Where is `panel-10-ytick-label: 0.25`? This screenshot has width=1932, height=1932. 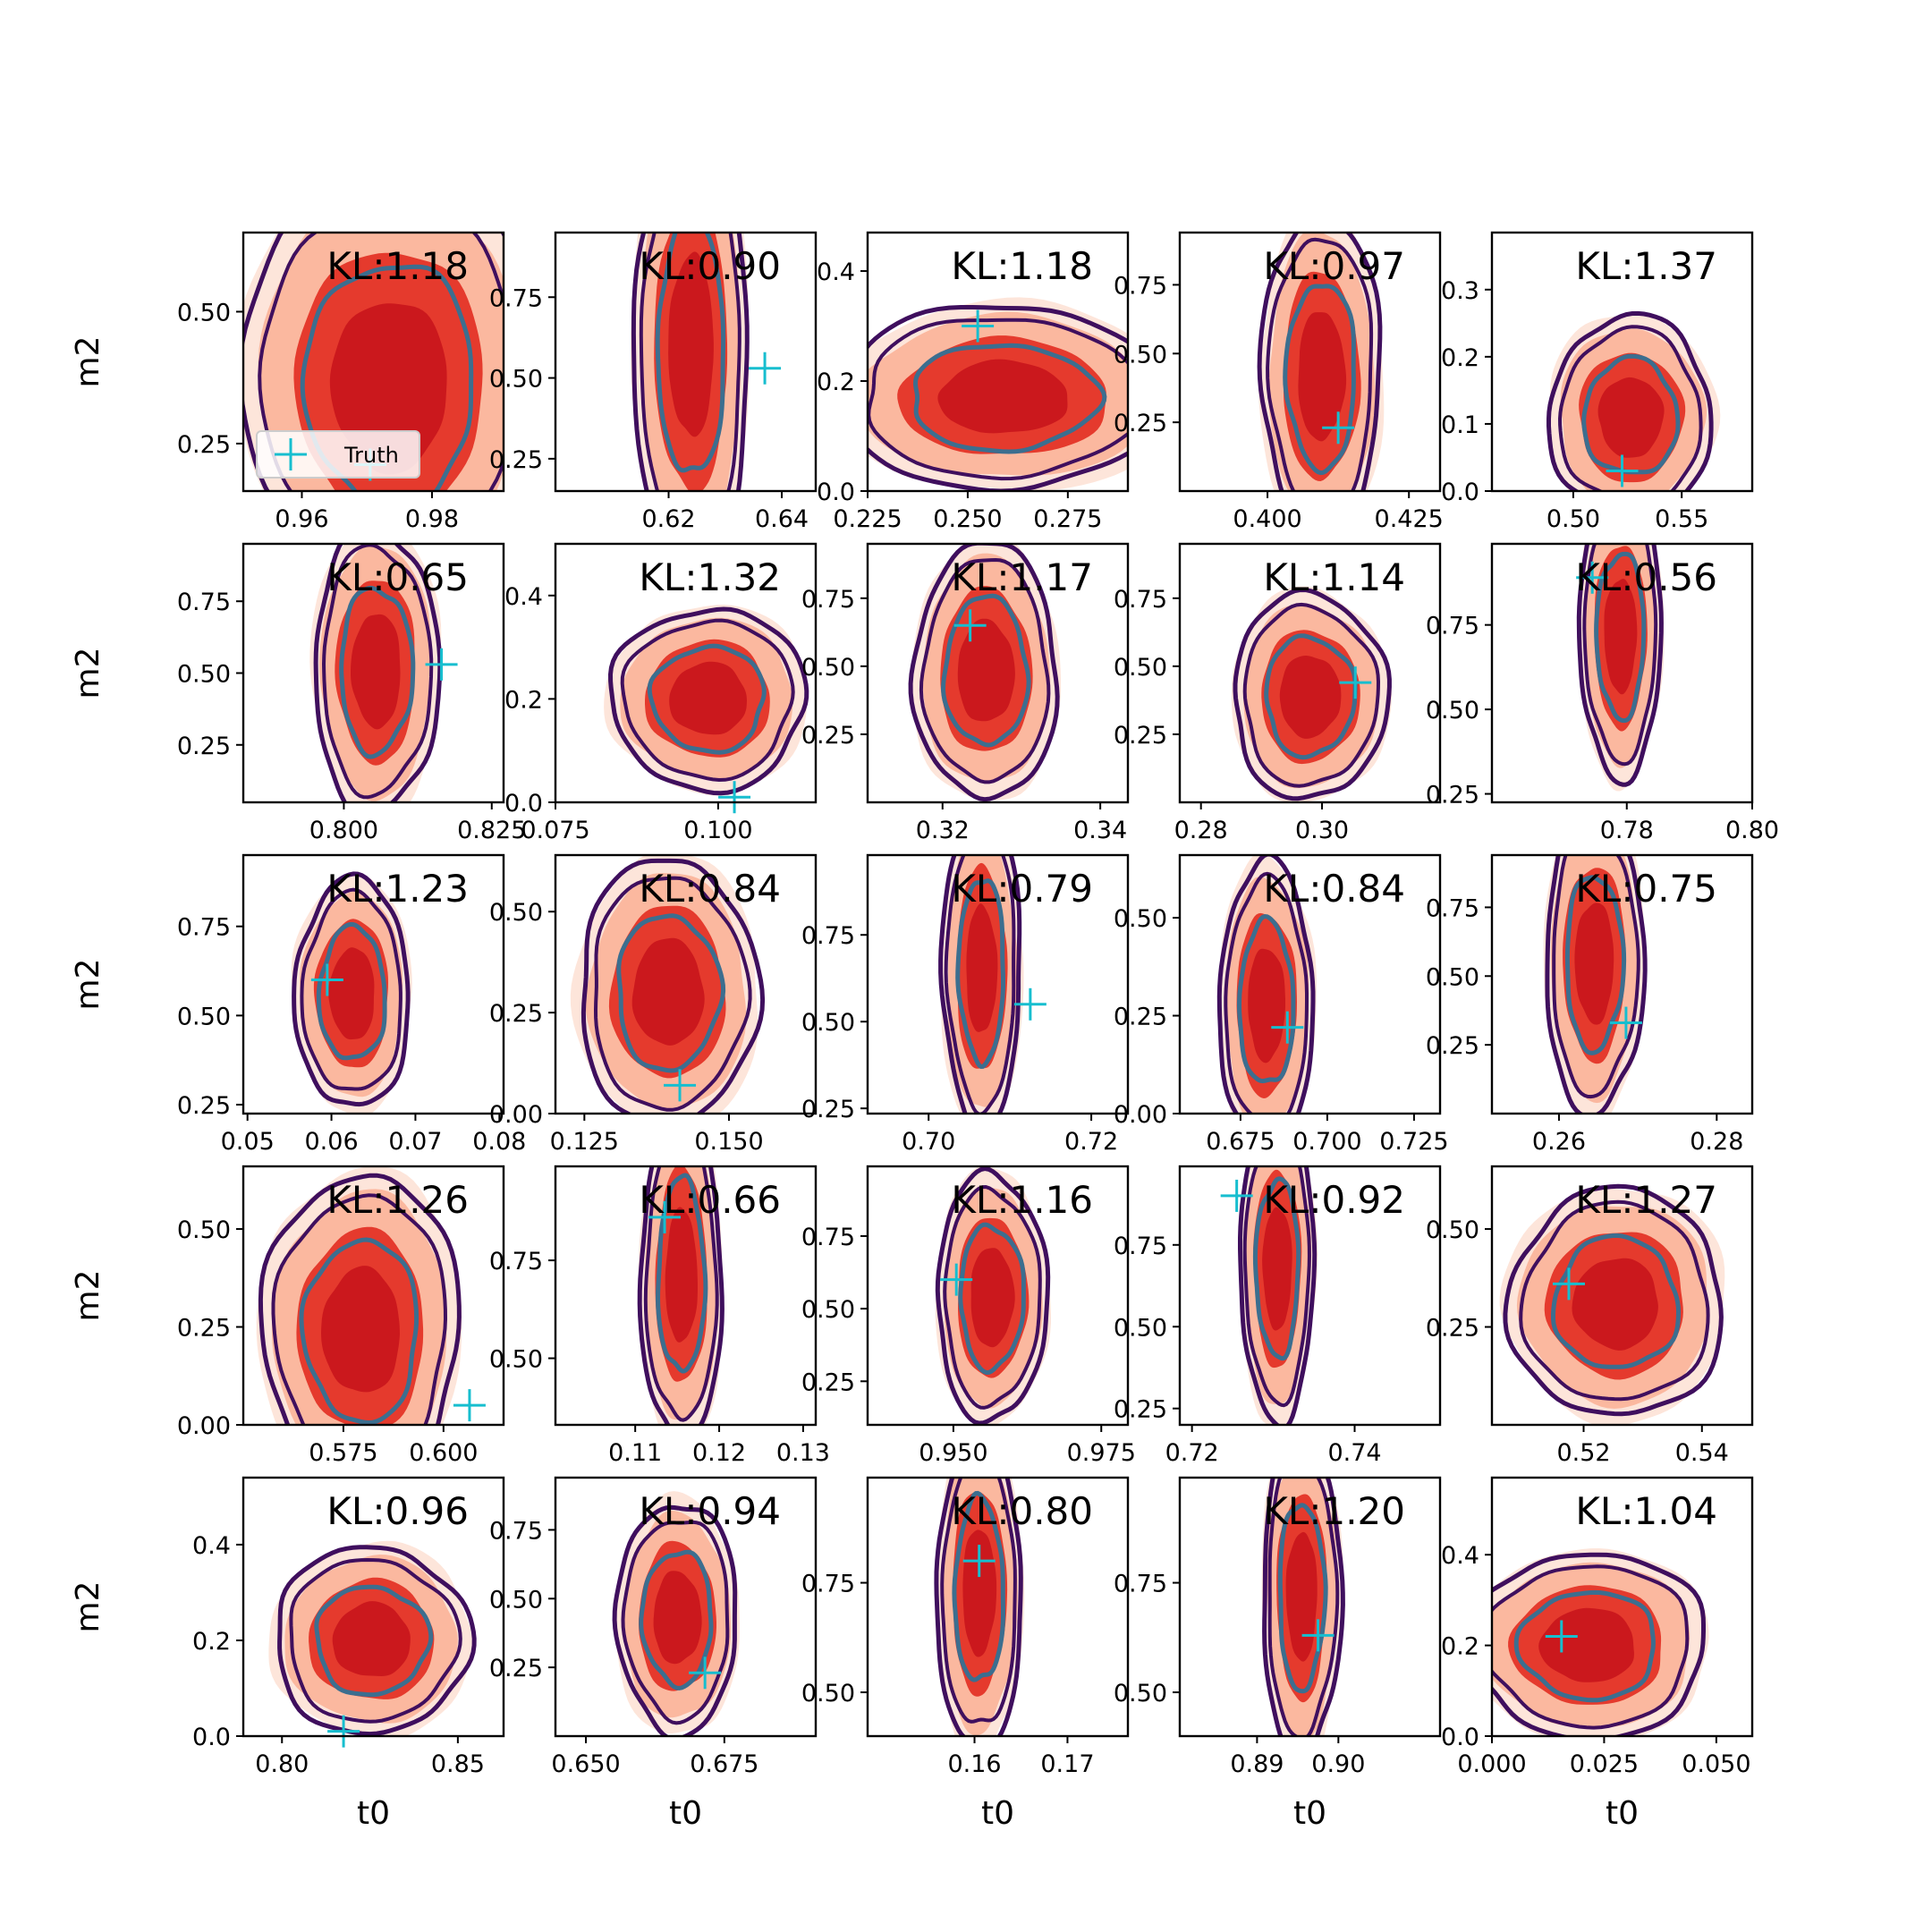
panel-10-ytick-label: 0.25 is located at coordinates (1452, 795).